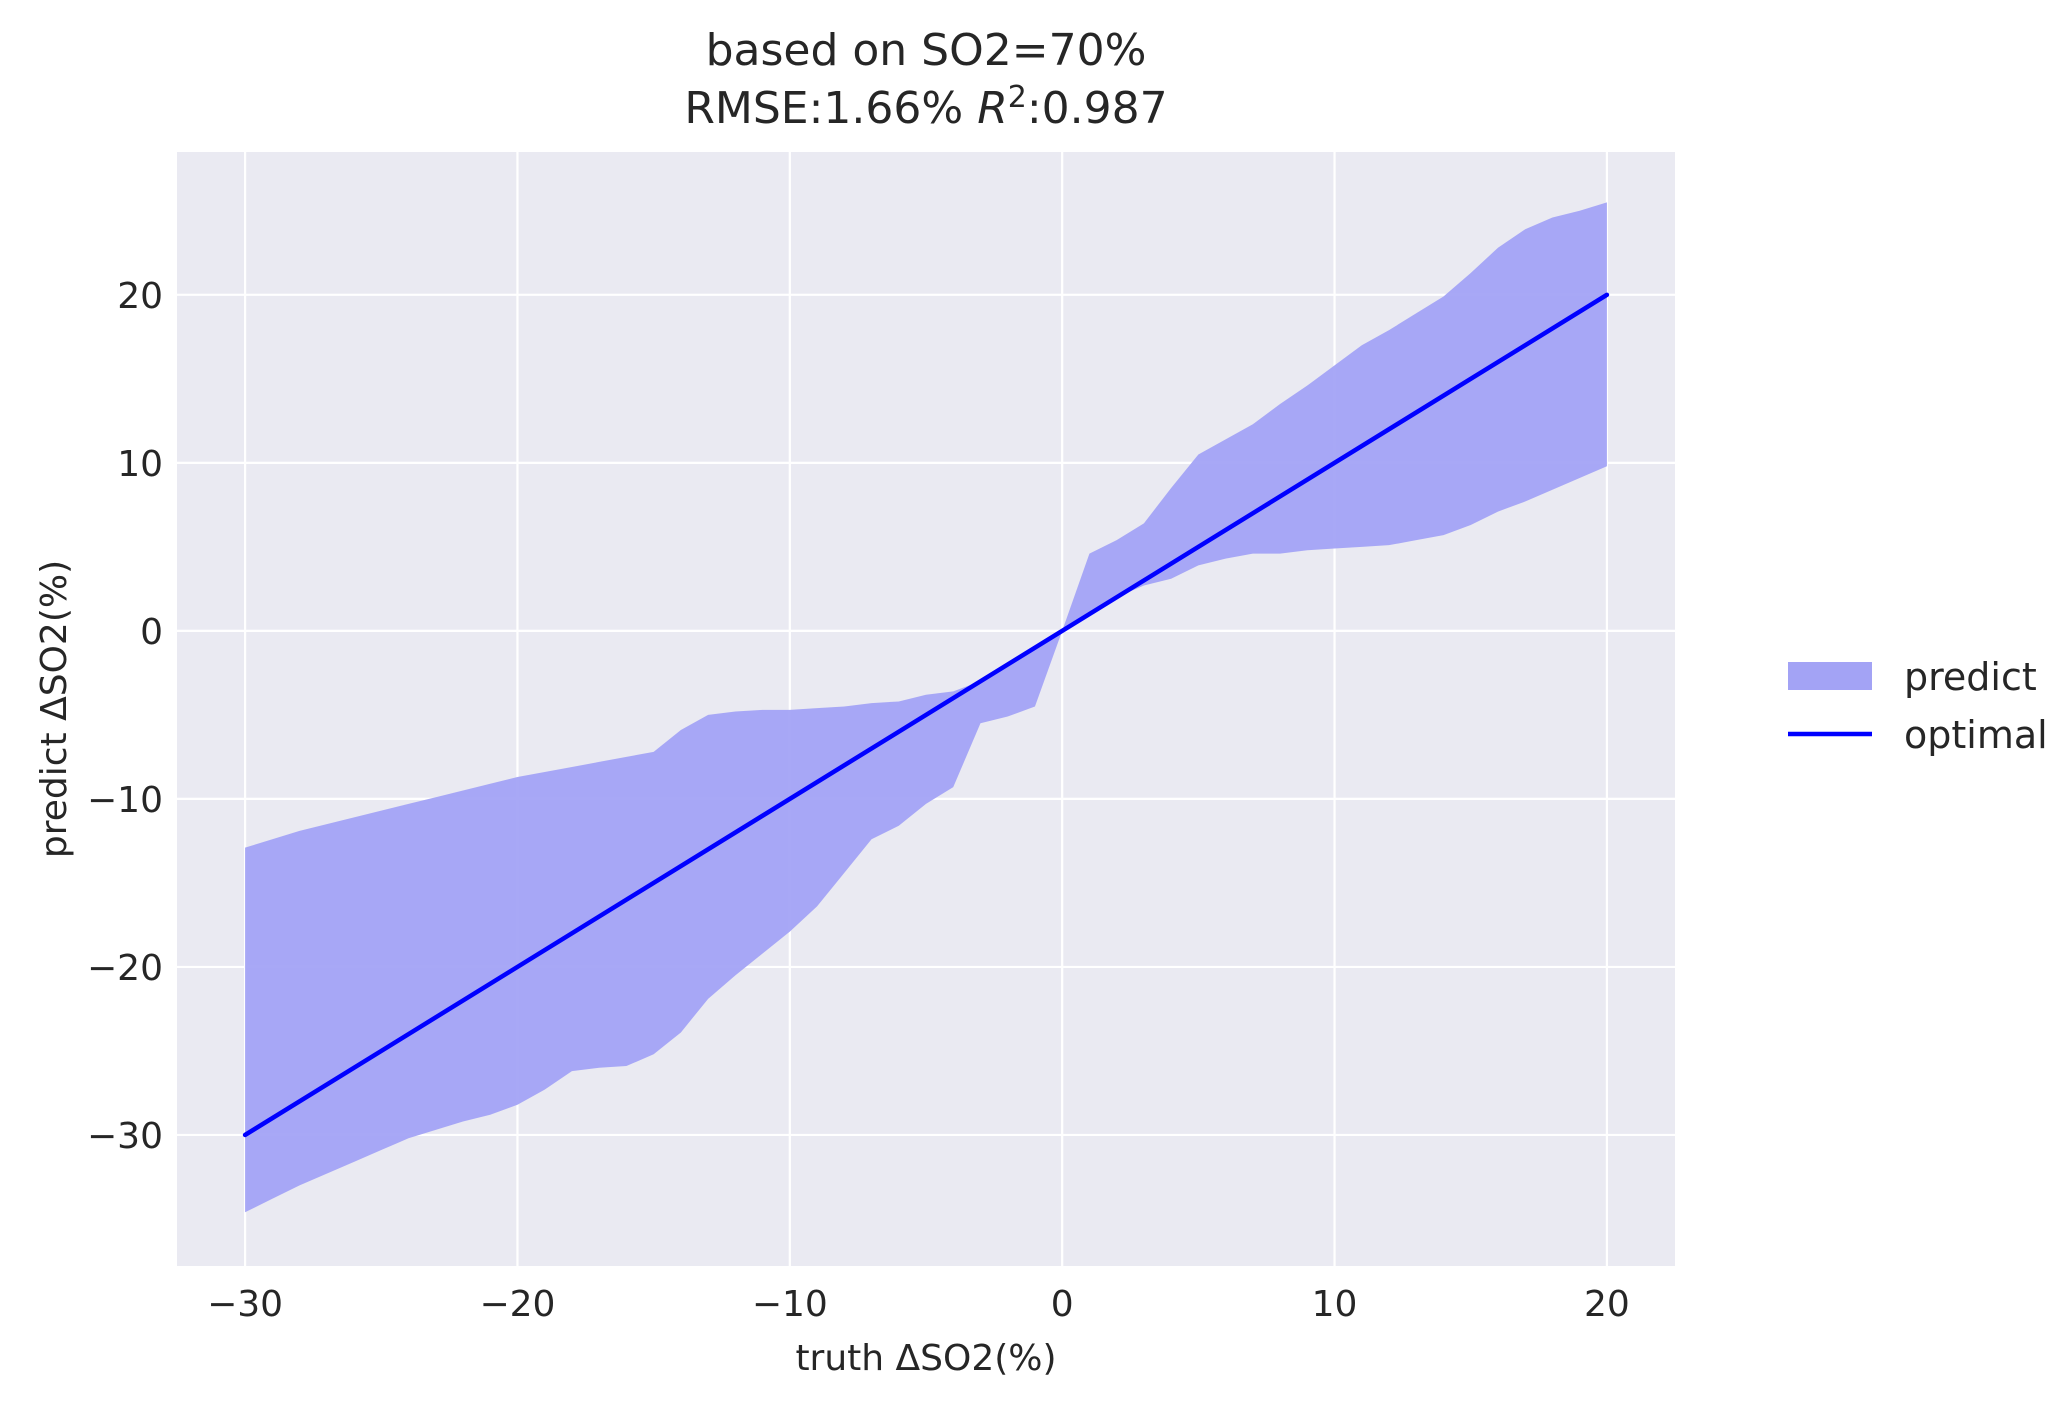 The height and width of the screenshot is (1401, 2072). Describe the element at coordinates (1017, 97) in the screenshot. I see `title-r-superscript: 2` at that location.